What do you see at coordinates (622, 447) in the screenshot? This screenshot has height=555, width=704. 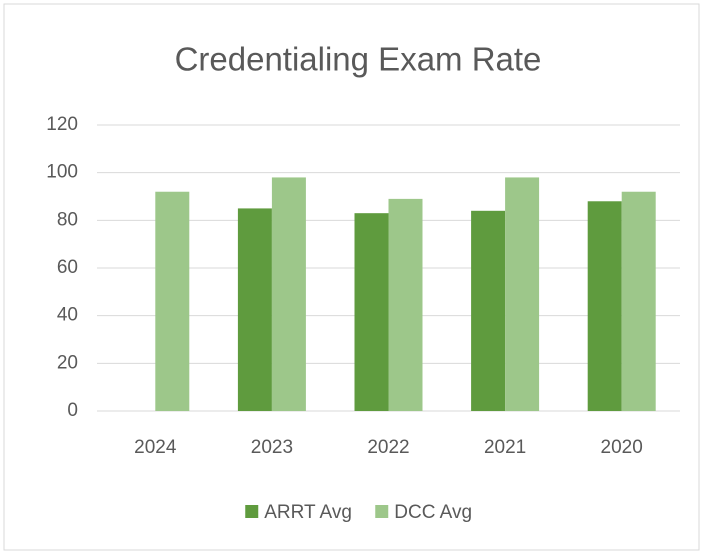 I see `x-tick-label: 2020` at bounding box center [622, 447].